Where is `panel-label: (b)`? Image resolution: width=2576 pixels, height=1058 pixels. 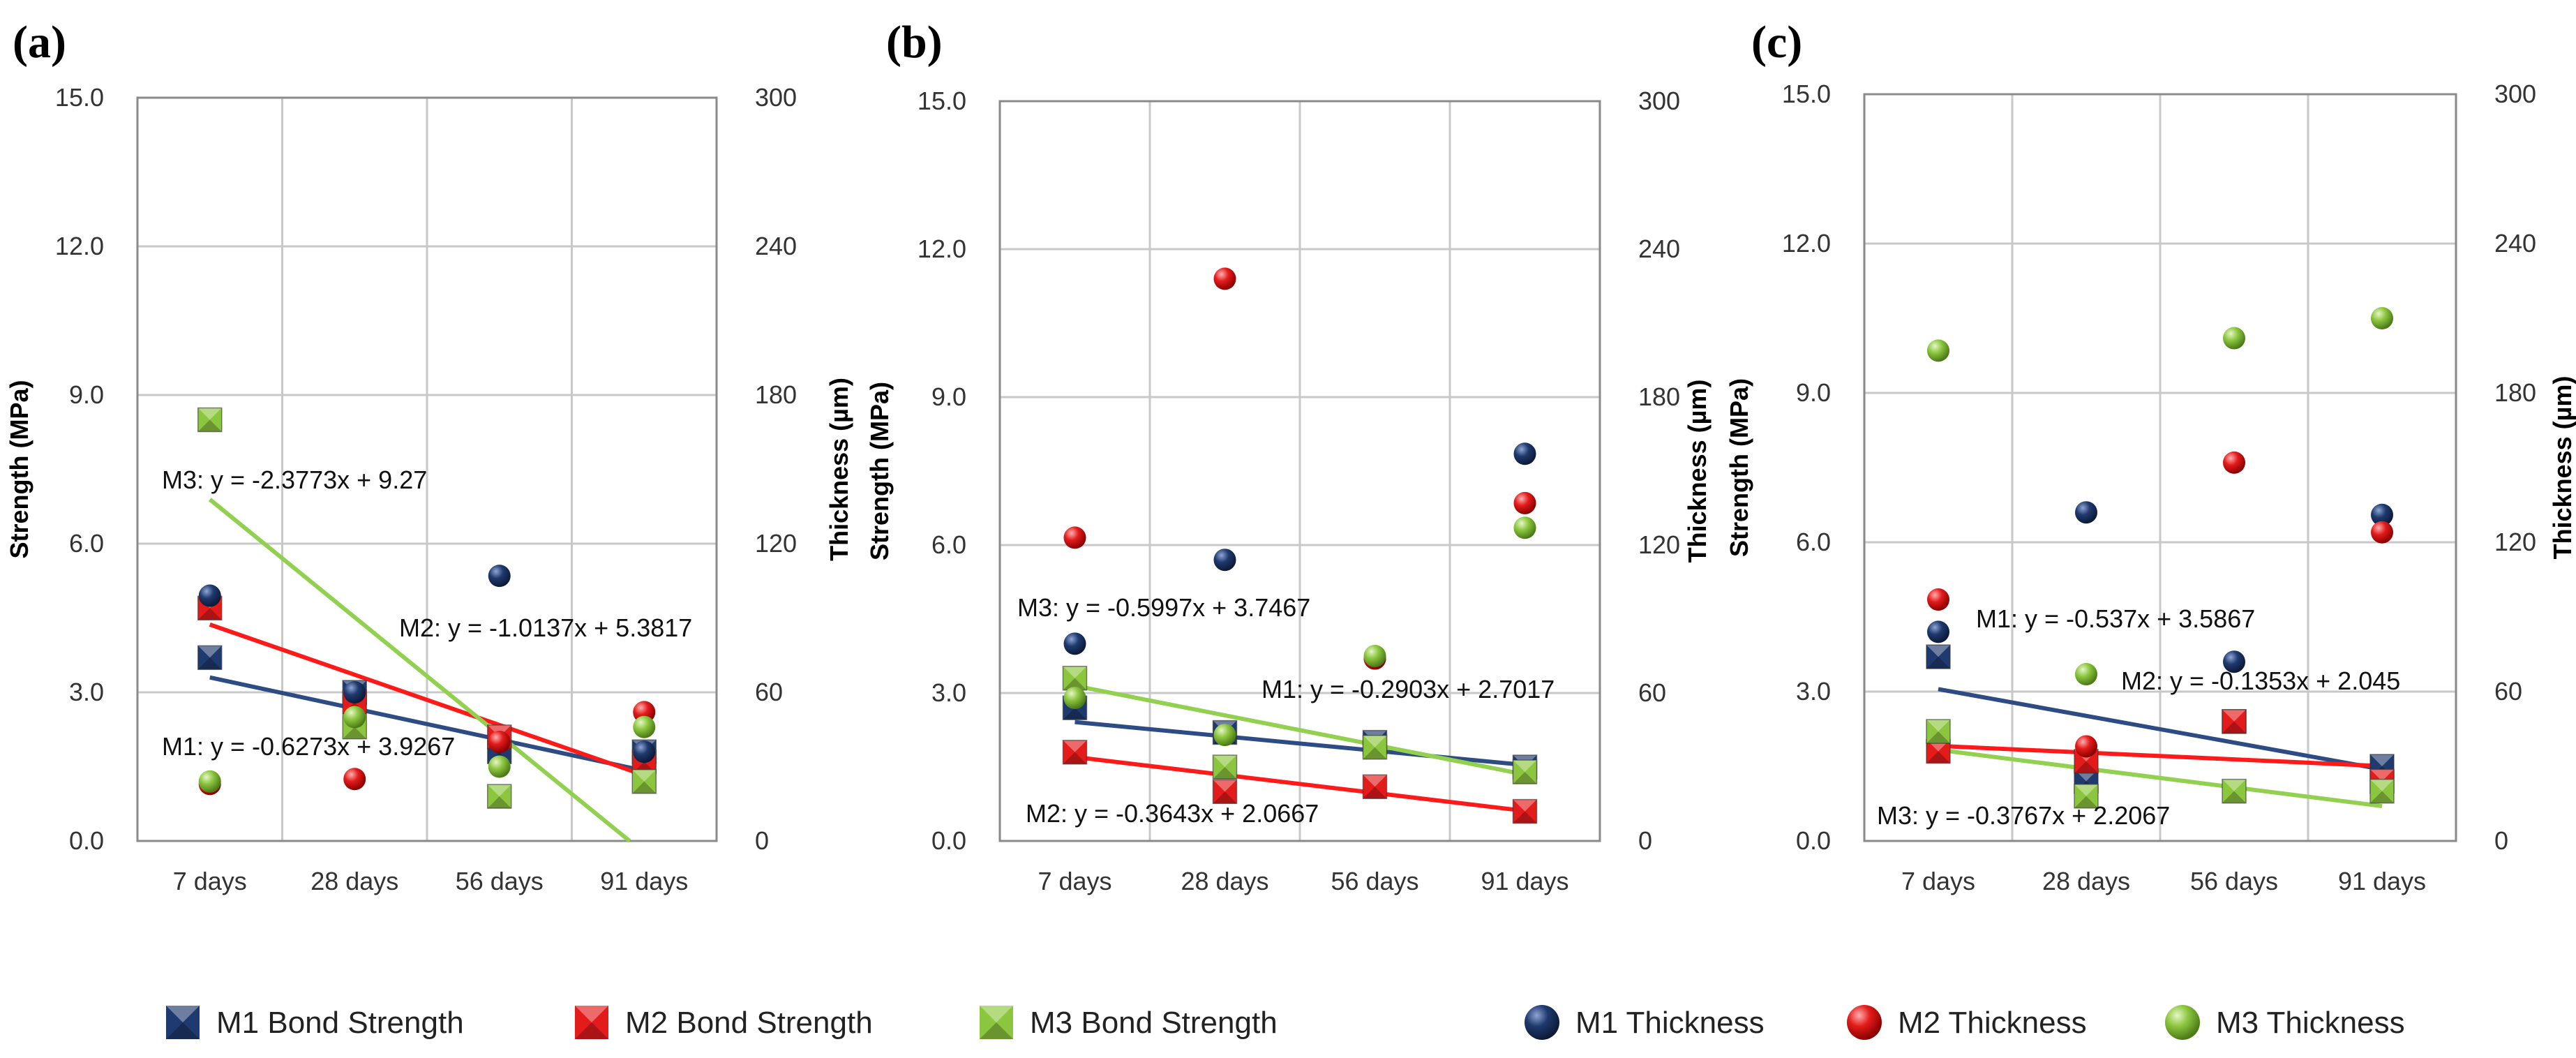 panel-label: (b) is located at coordinates (914, 42).